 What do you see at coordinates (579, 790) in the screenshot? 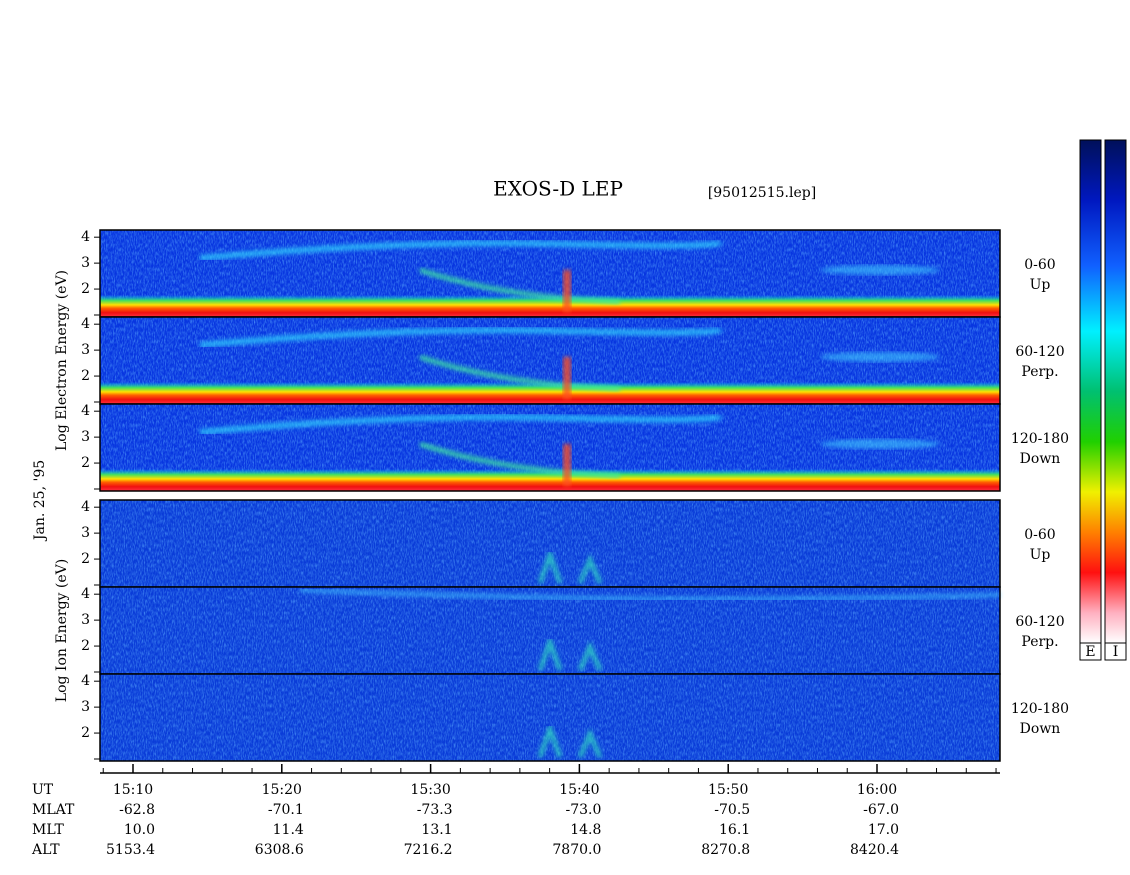
I see `x-tick-label: 15:40` at bounding box center [579, 790].